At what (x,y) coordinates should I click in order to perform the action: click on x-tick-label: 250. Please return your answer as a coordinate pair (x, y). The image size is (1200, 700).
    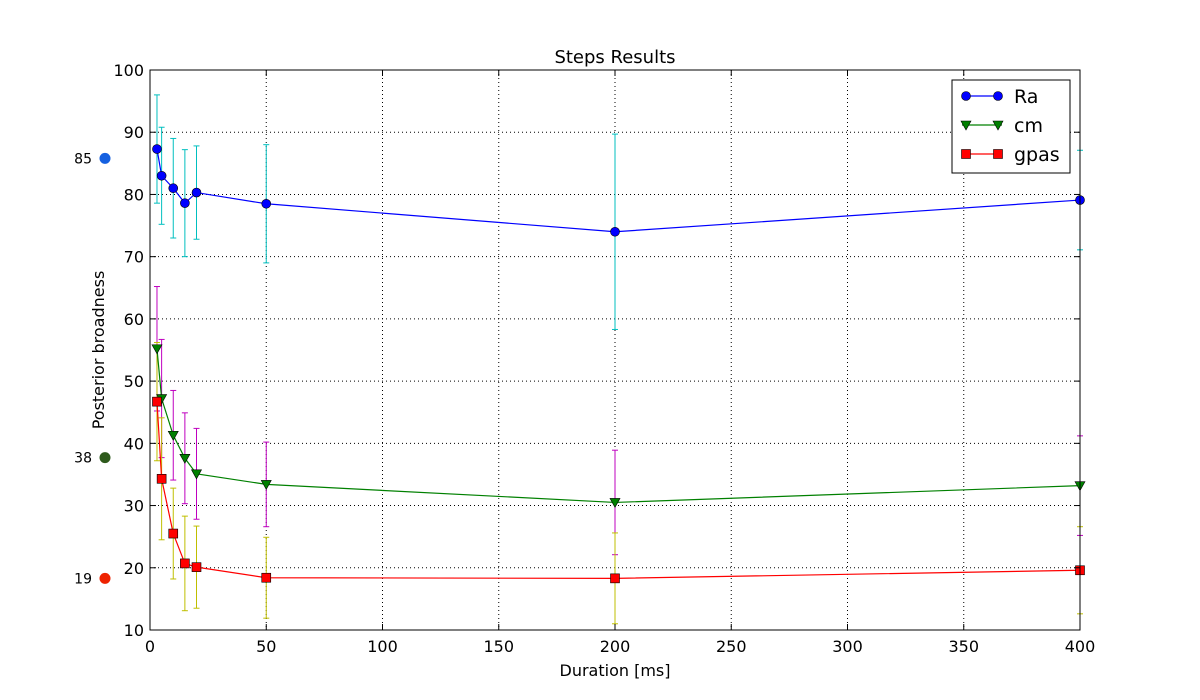
    Looking at the image, I should click on (731, 646).